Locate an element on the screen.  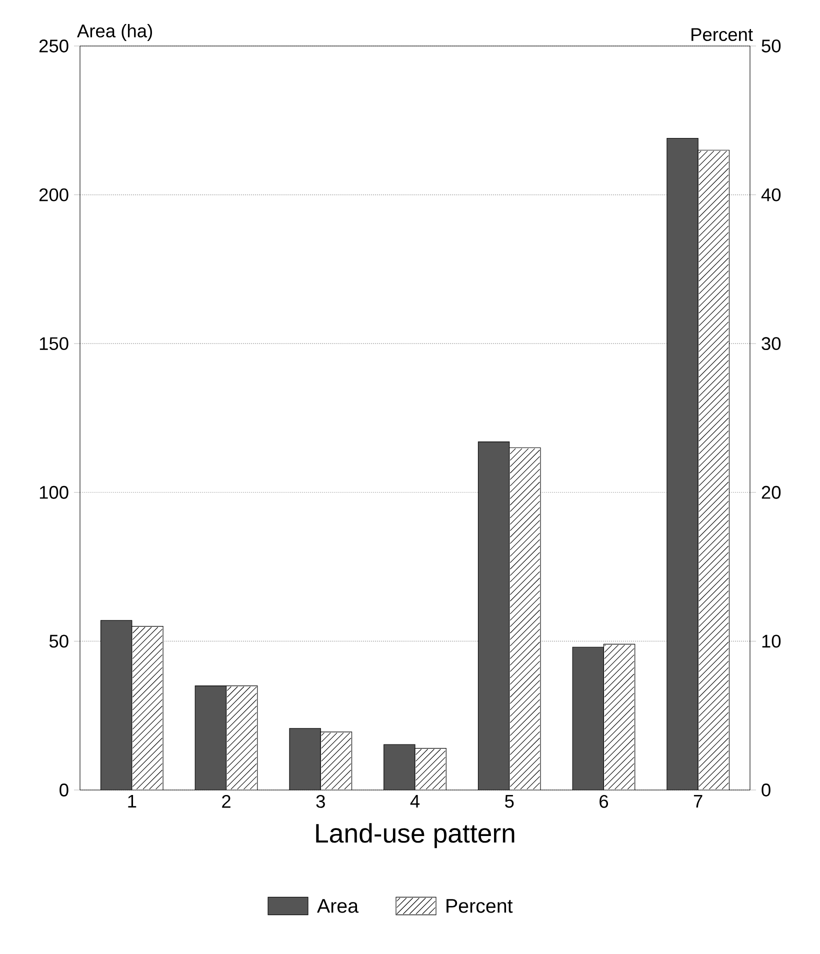
x-tick-label: 6 is located at coordinates (604, 801).